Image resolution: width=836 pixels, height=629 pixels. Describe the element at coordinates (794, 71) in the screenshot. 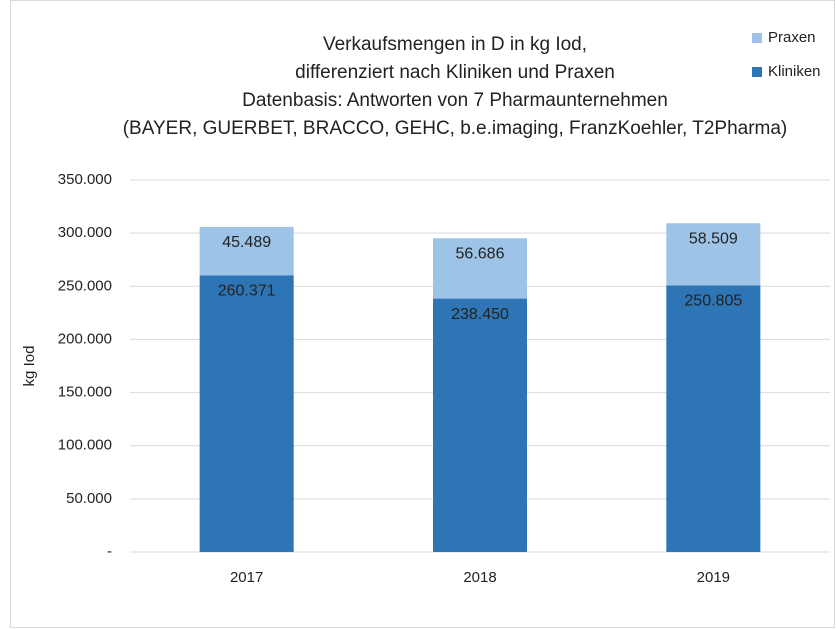

I see `legend-label: Kliniken` at that location.